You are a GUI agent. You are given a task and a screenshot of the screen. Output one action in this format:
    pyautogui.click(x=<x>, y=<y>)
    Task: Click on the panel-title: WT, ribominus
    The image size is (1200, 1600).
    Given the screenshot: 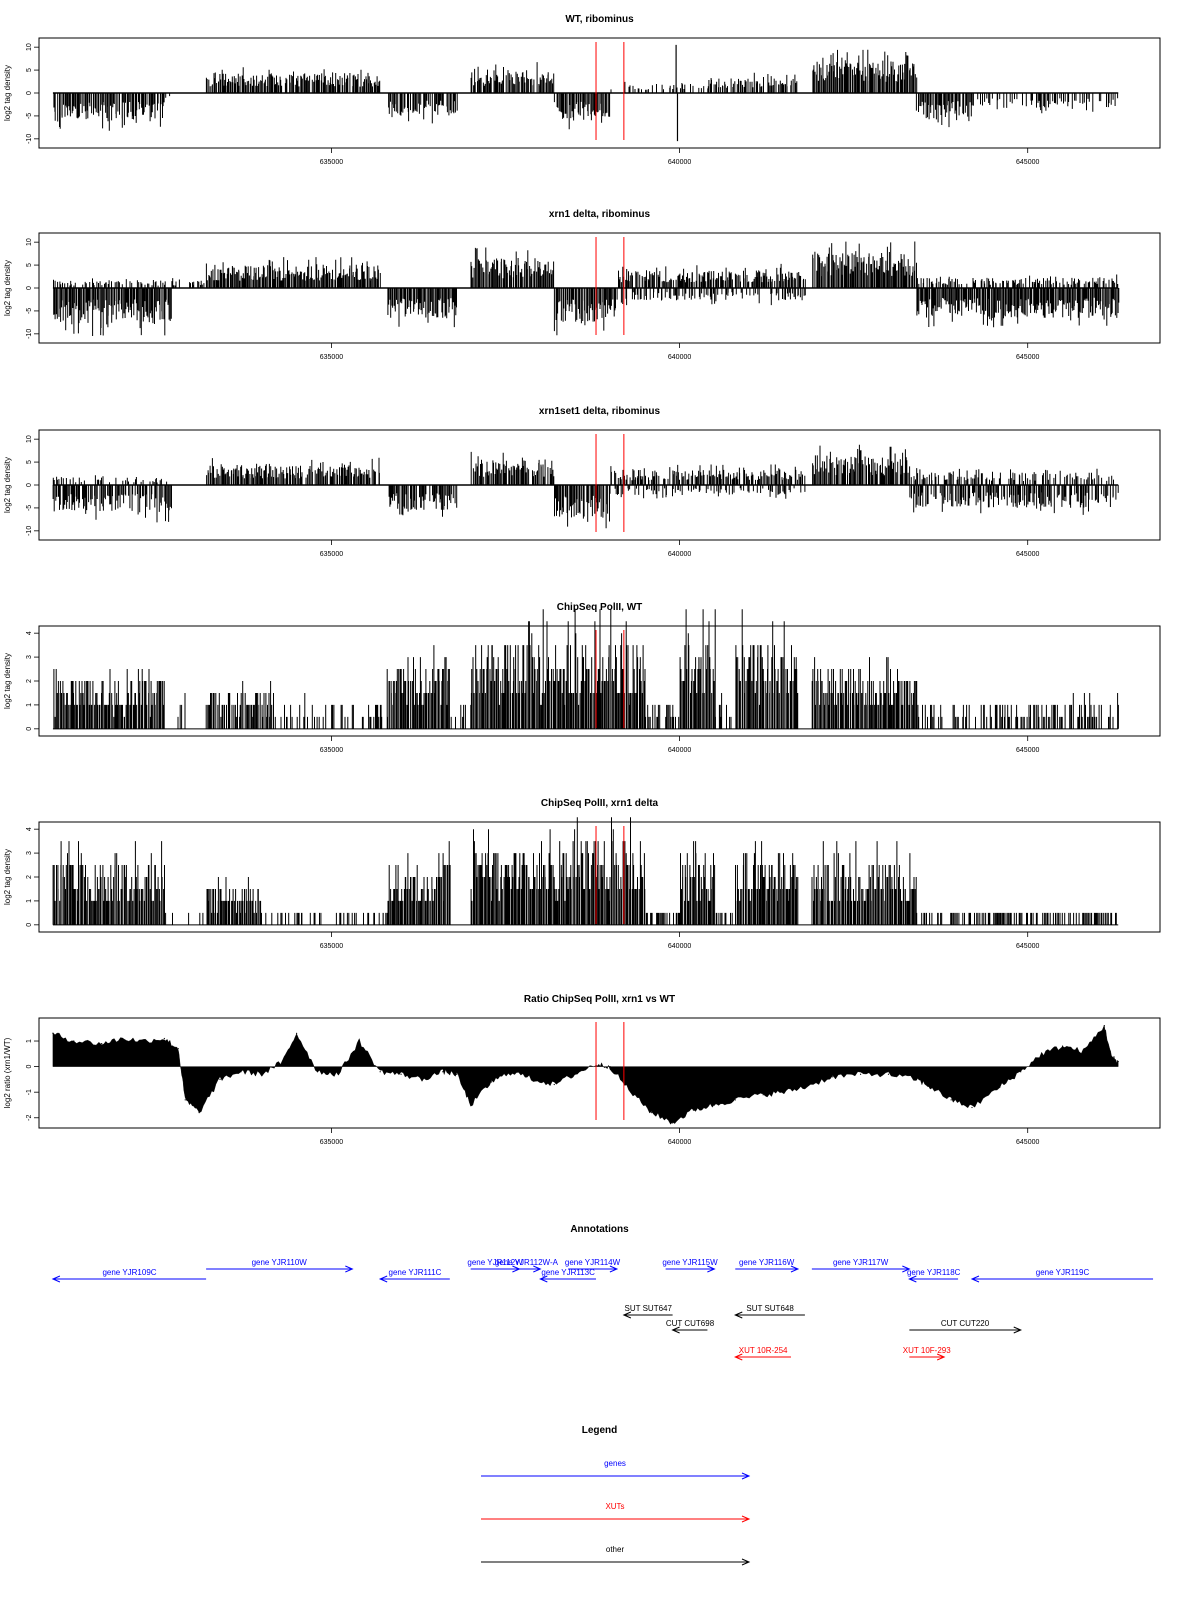 What is the action you would take?
    pyautogui.click(x=599, y=19)
    